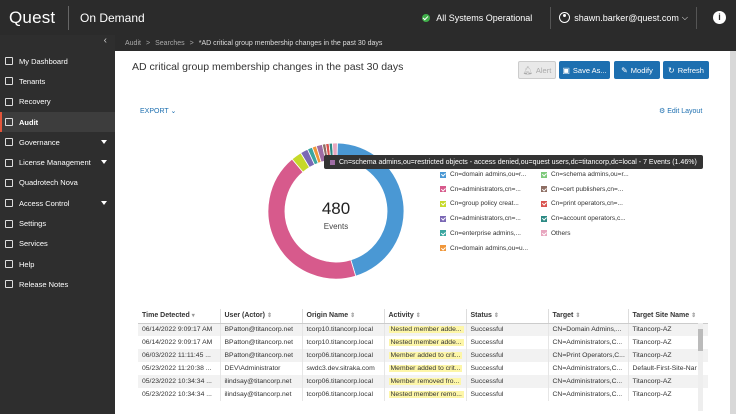  I want to click on audit-icon, so click(9, 122).